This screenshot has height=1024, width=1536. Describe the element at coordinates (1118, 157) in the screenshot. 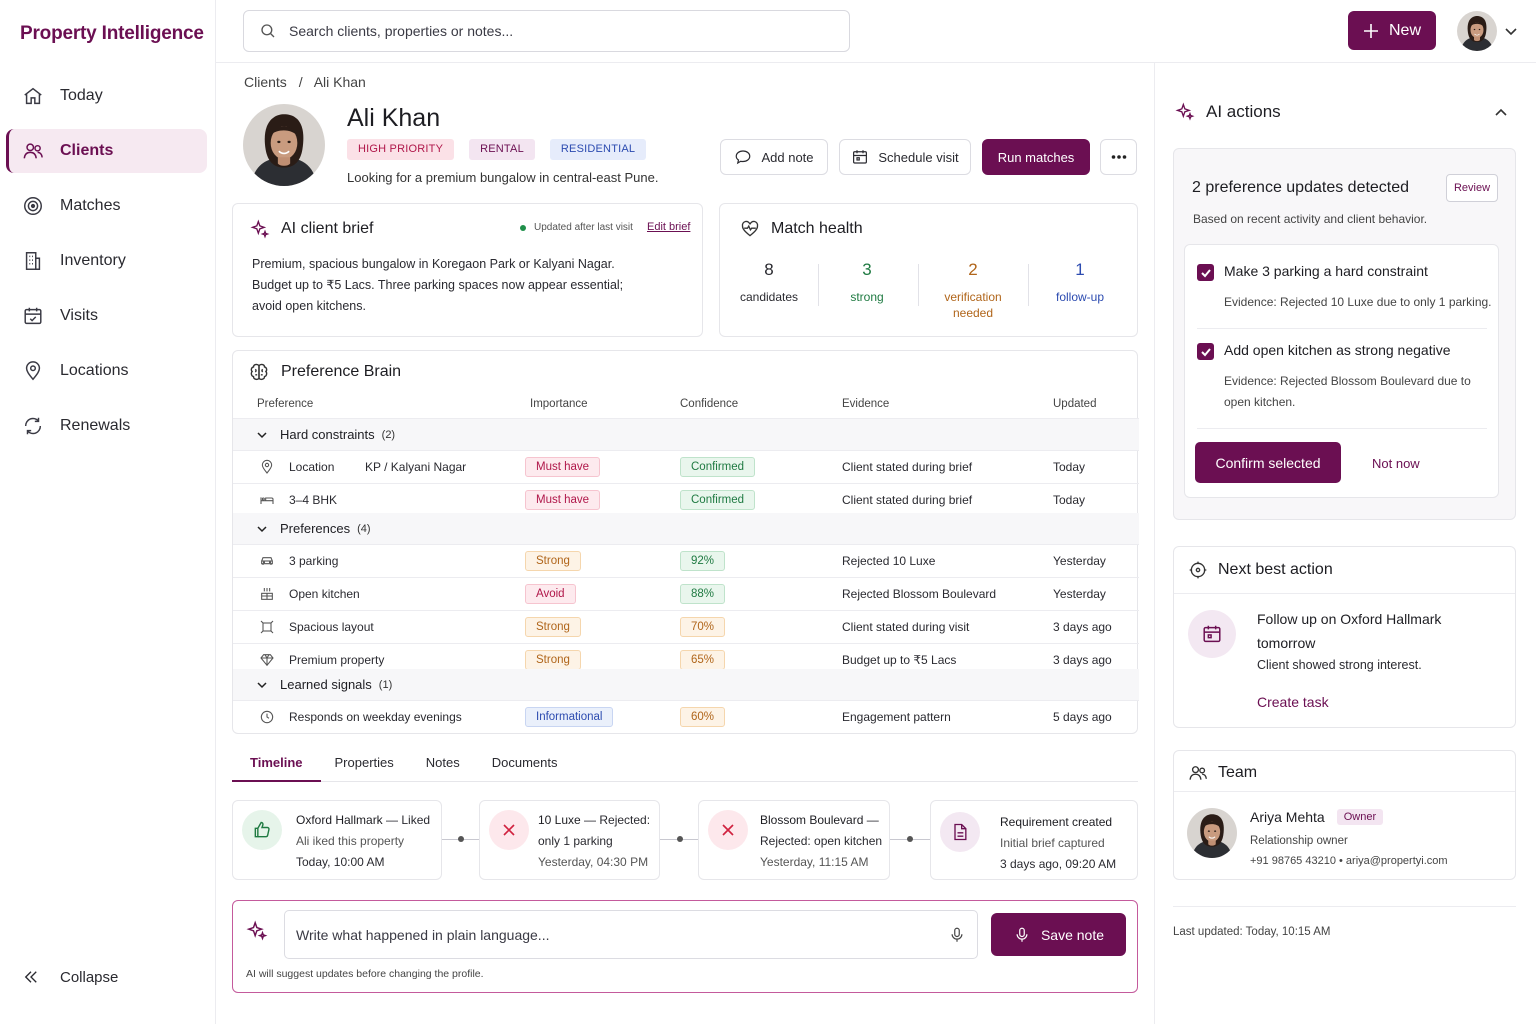

I see `more-options-button` at that location.